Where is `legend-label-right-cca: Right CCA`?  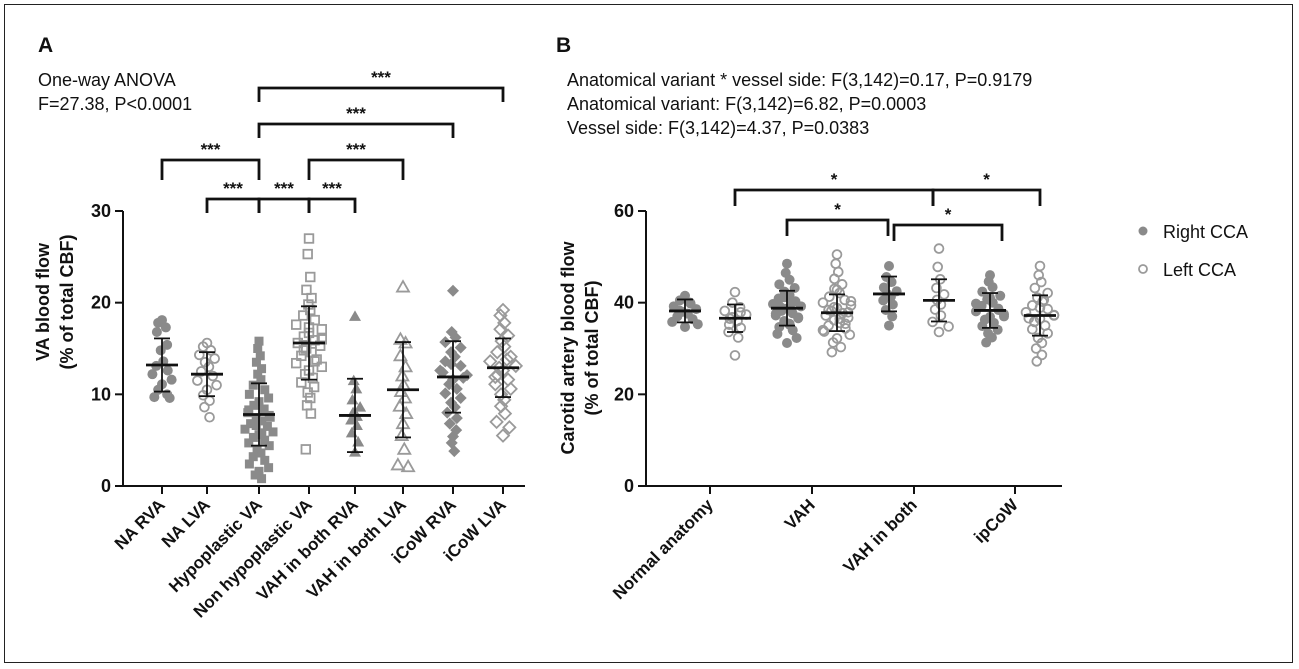
legend-label-right-cca: Right CCA is located at coordinates (1205, 232).